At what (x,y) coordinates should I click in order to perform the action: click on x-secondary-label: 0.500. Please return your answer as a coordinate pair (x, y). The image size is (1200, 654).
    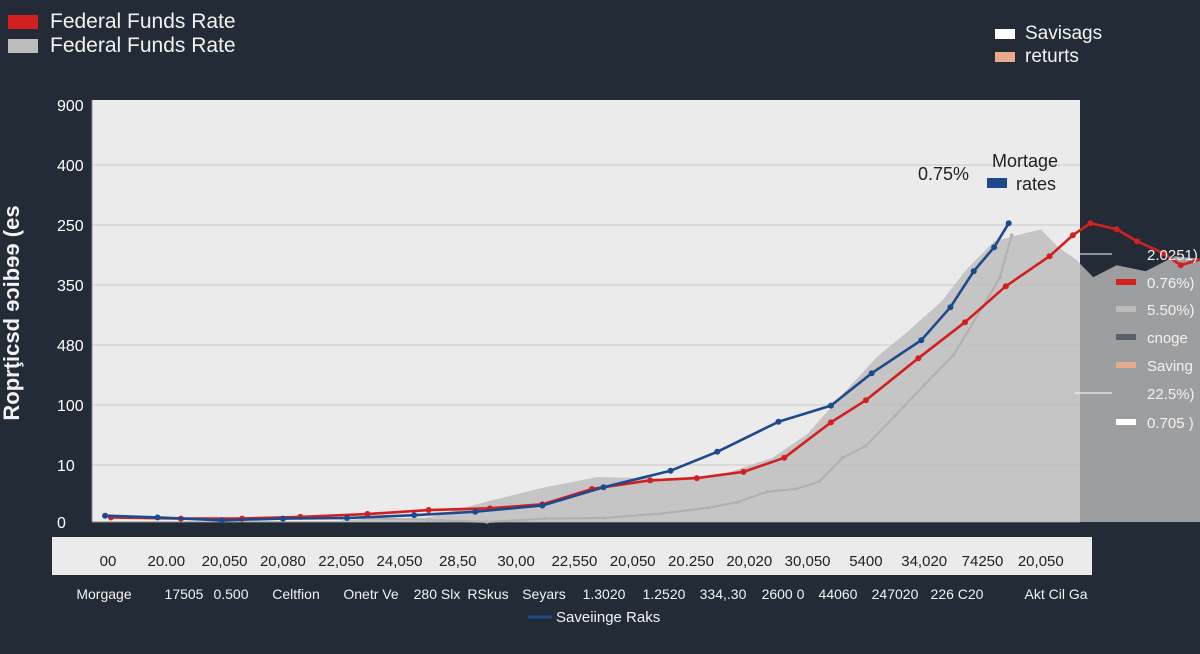
    Looking at the image, I should click on (230, 594).